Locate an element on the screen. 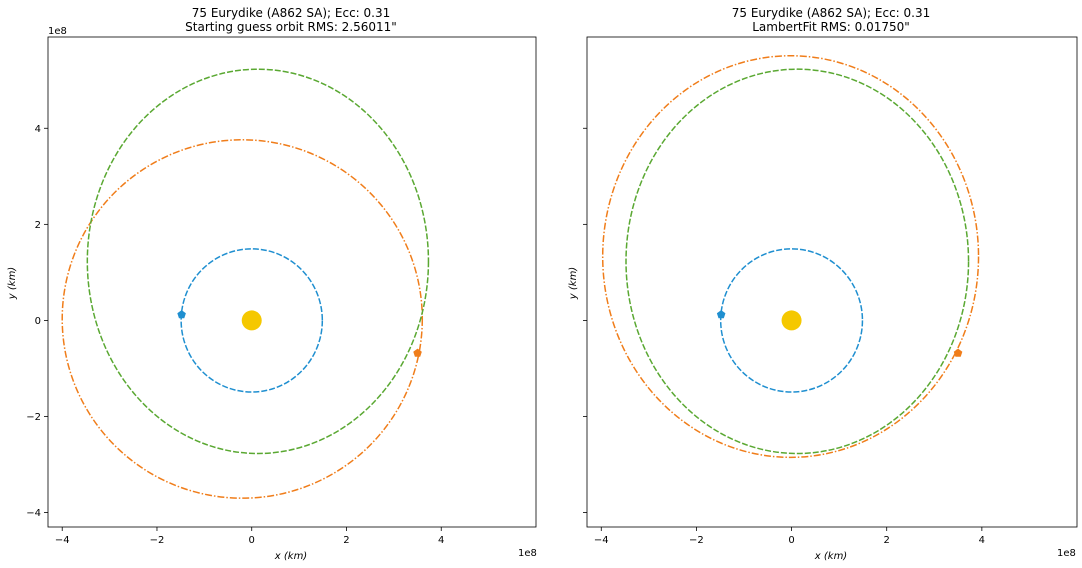 The height and width of the screenshot is (568, 1082). left-sun-marker is located at coordinates (251, 320).